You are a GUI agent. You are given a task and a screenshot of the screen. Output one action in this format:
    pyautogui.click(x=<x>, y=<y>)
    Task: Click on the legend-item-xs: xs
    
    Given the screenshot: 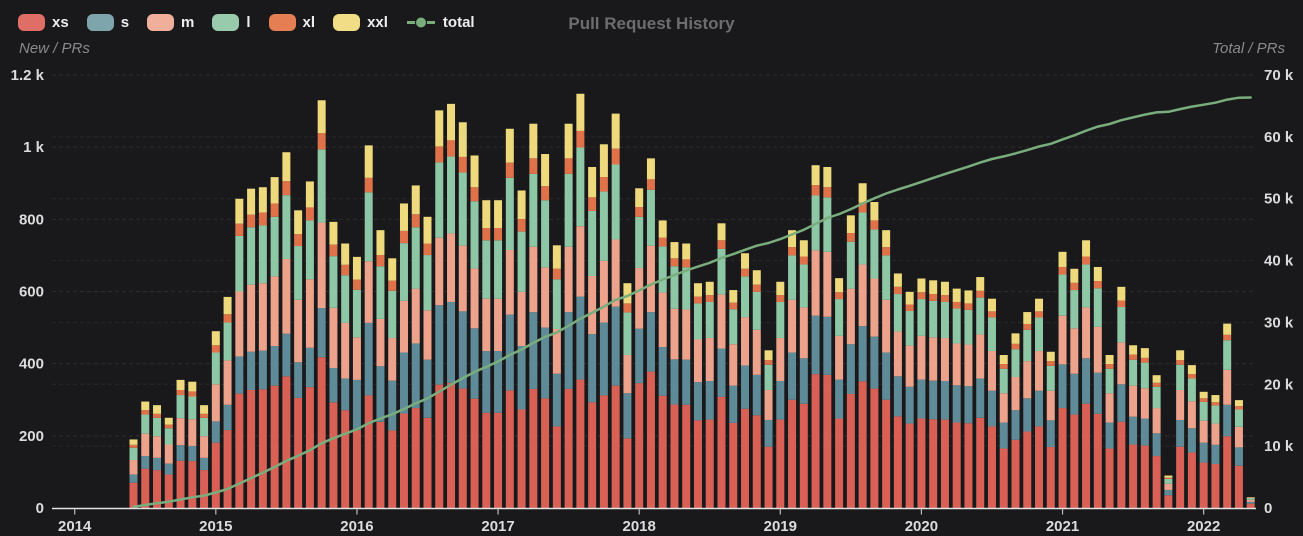 What is the action you would take?
    pyautogui.click(x=43, y=22)
    